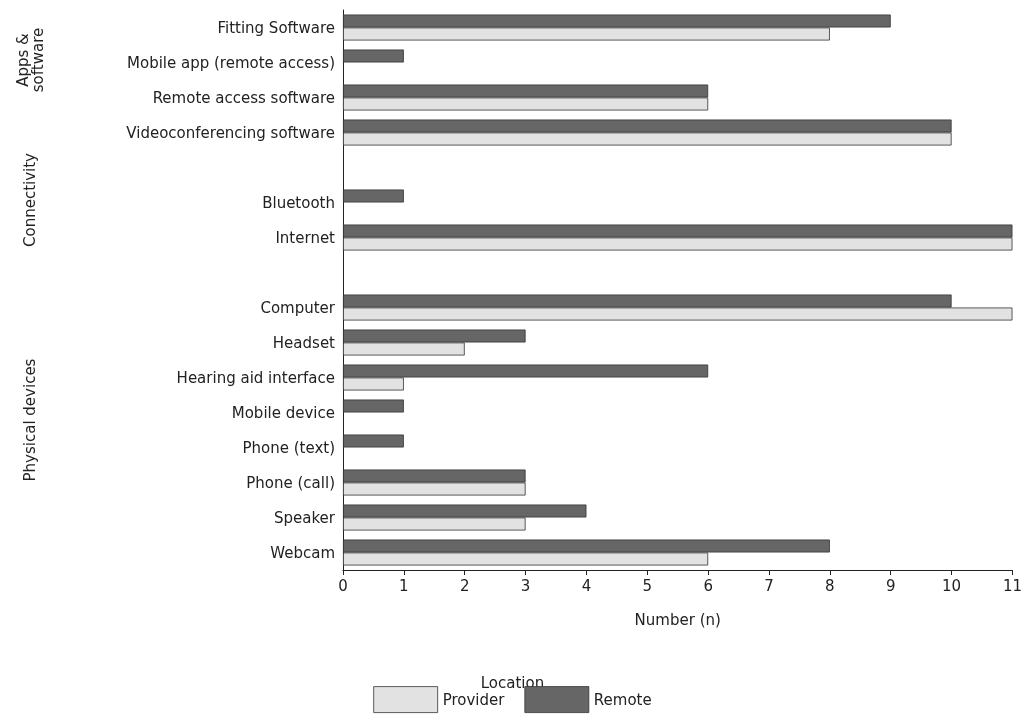  I want to click on text: Apps & software, so click(30, 60).